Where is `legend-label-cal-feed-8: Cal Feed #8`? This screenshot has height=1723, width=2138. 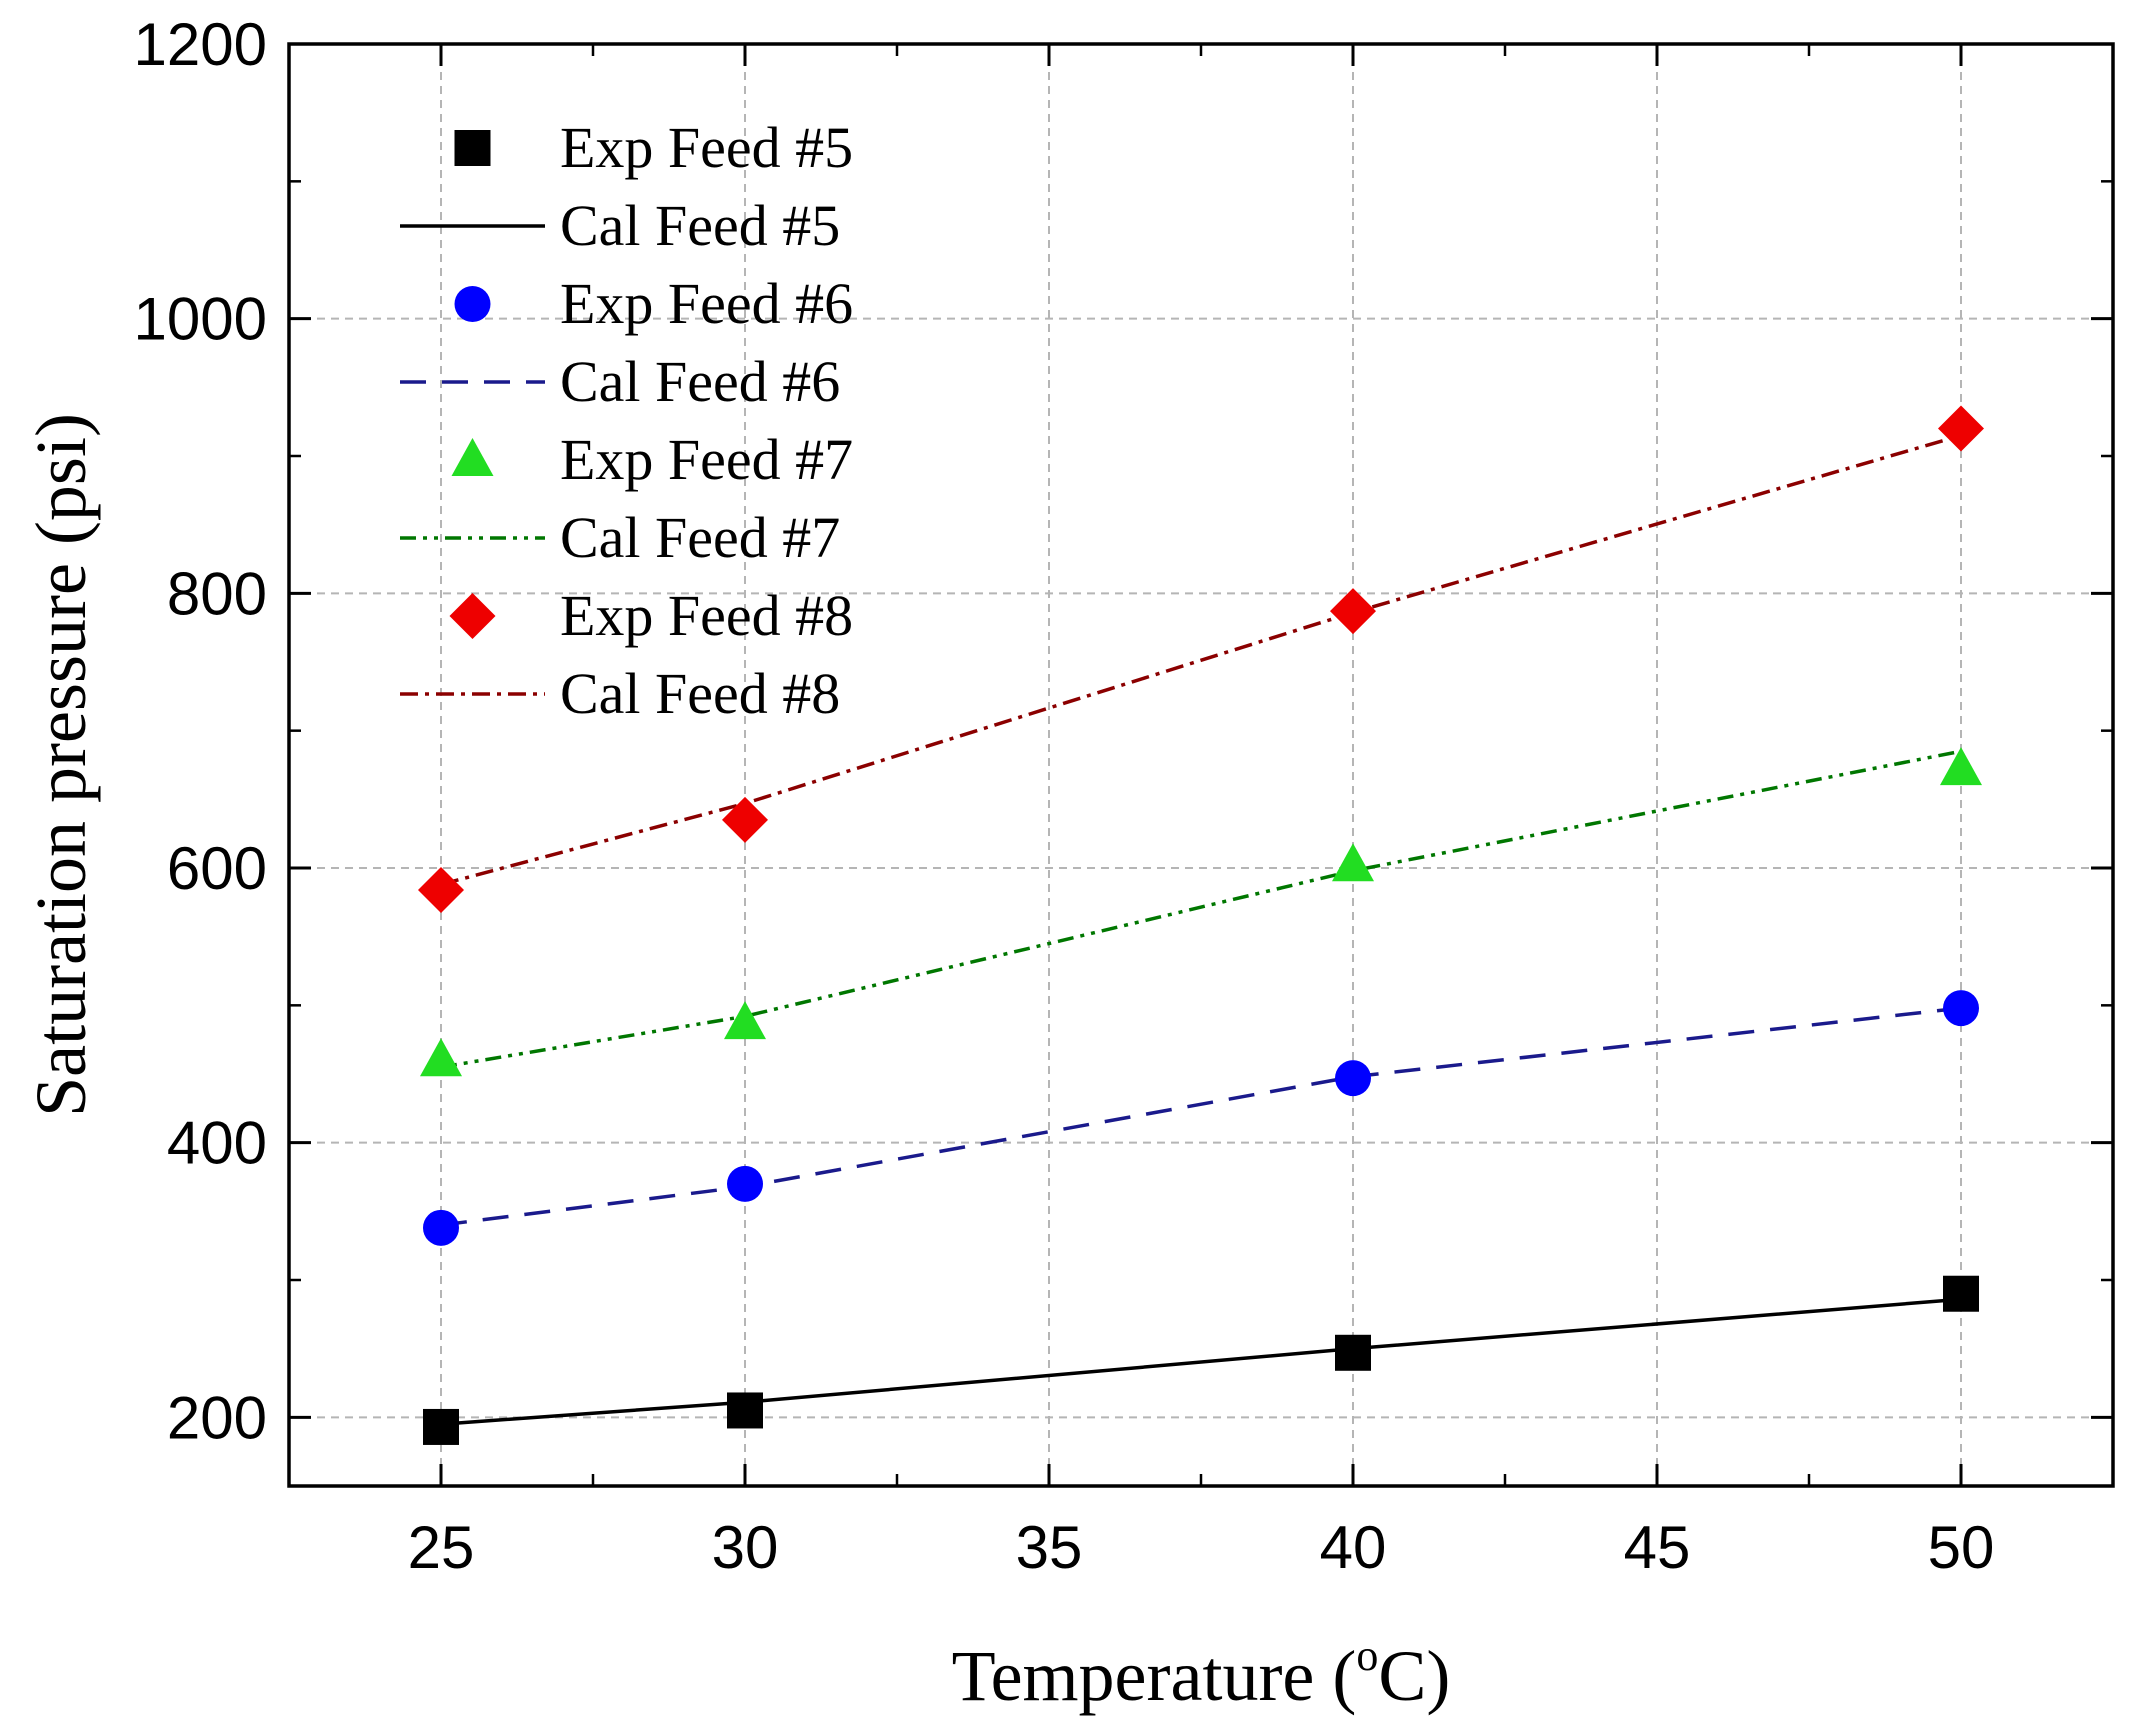 legend-label-cal-feed-8: Cal Feed #8 is located at coordinates (700, 693).